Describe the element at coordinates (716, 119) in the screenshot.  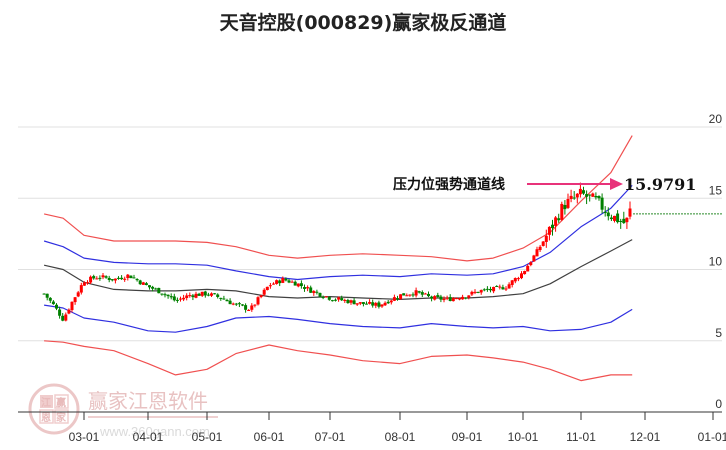
I see `y-tick-label: 20` at that location.